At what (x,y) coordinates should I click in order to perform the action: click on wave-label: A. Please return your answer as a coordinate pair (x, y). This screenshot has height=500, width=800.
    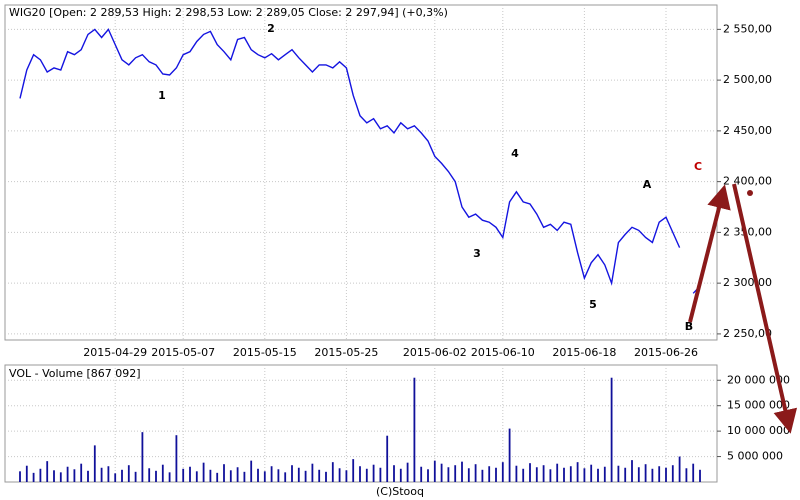
    Looking at the image, I should click on (647, 184).